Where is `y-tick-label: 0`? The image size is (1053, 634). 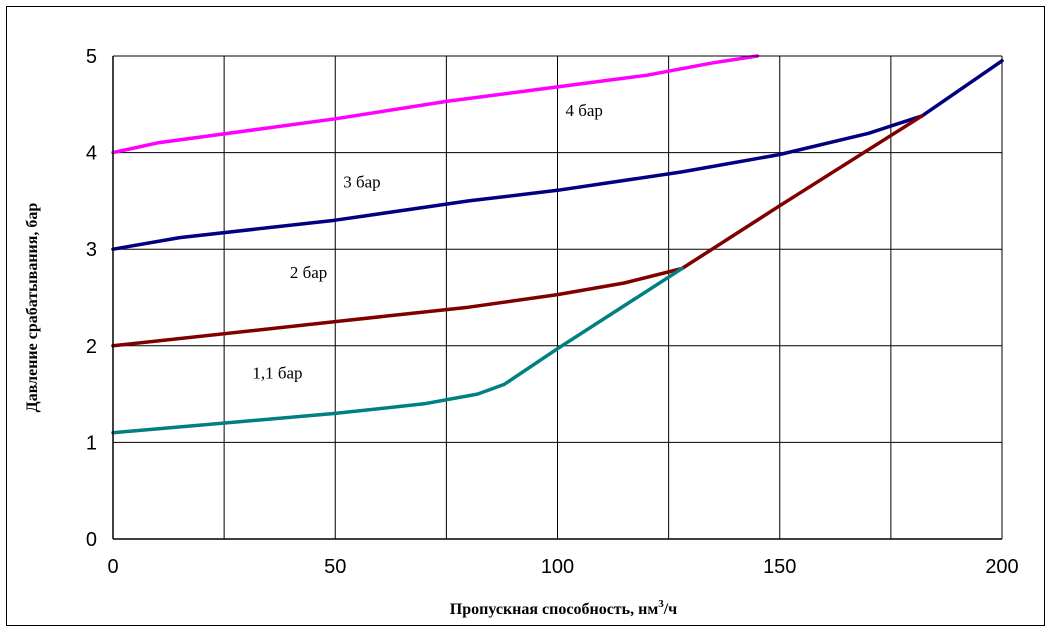
y-tick-label: 0 is located at coordinates (91, 540).